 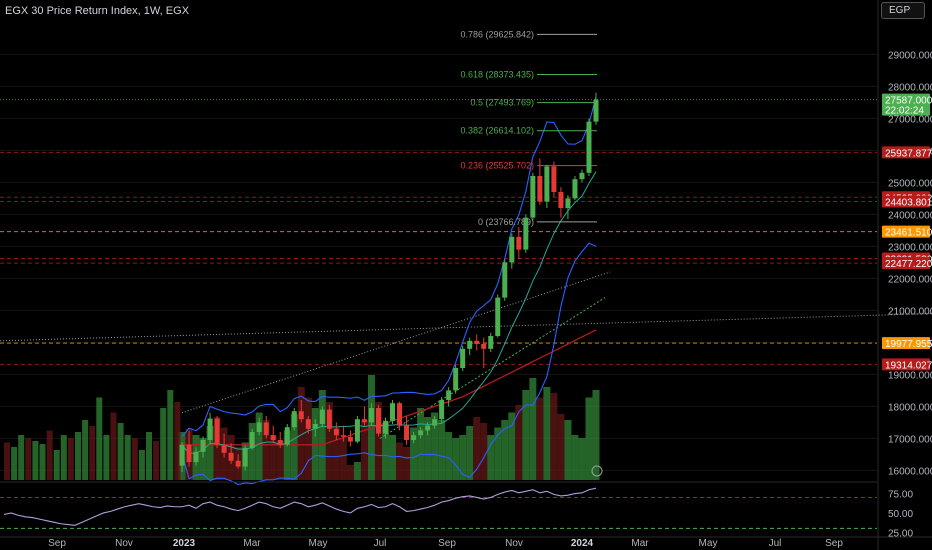 What do you see at coordinates (497, 131) in the screenshot?
I see `fib-level-label: 0.382 (26614.102)` at bounding box center [497, 131].